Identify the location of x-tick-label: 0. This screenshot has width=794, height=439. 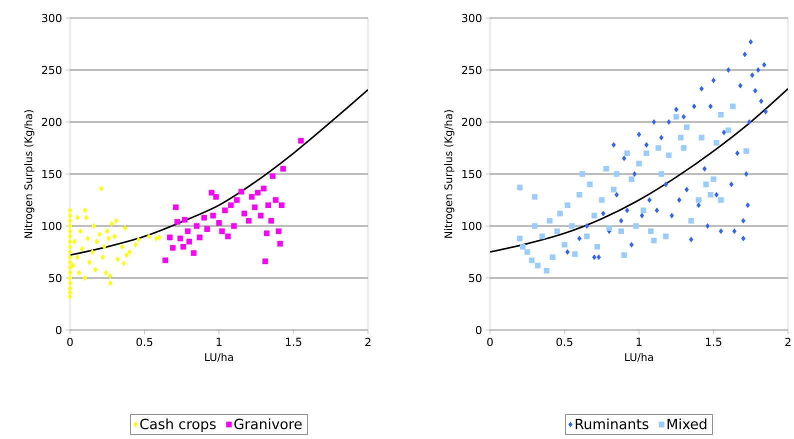
(70, 342).